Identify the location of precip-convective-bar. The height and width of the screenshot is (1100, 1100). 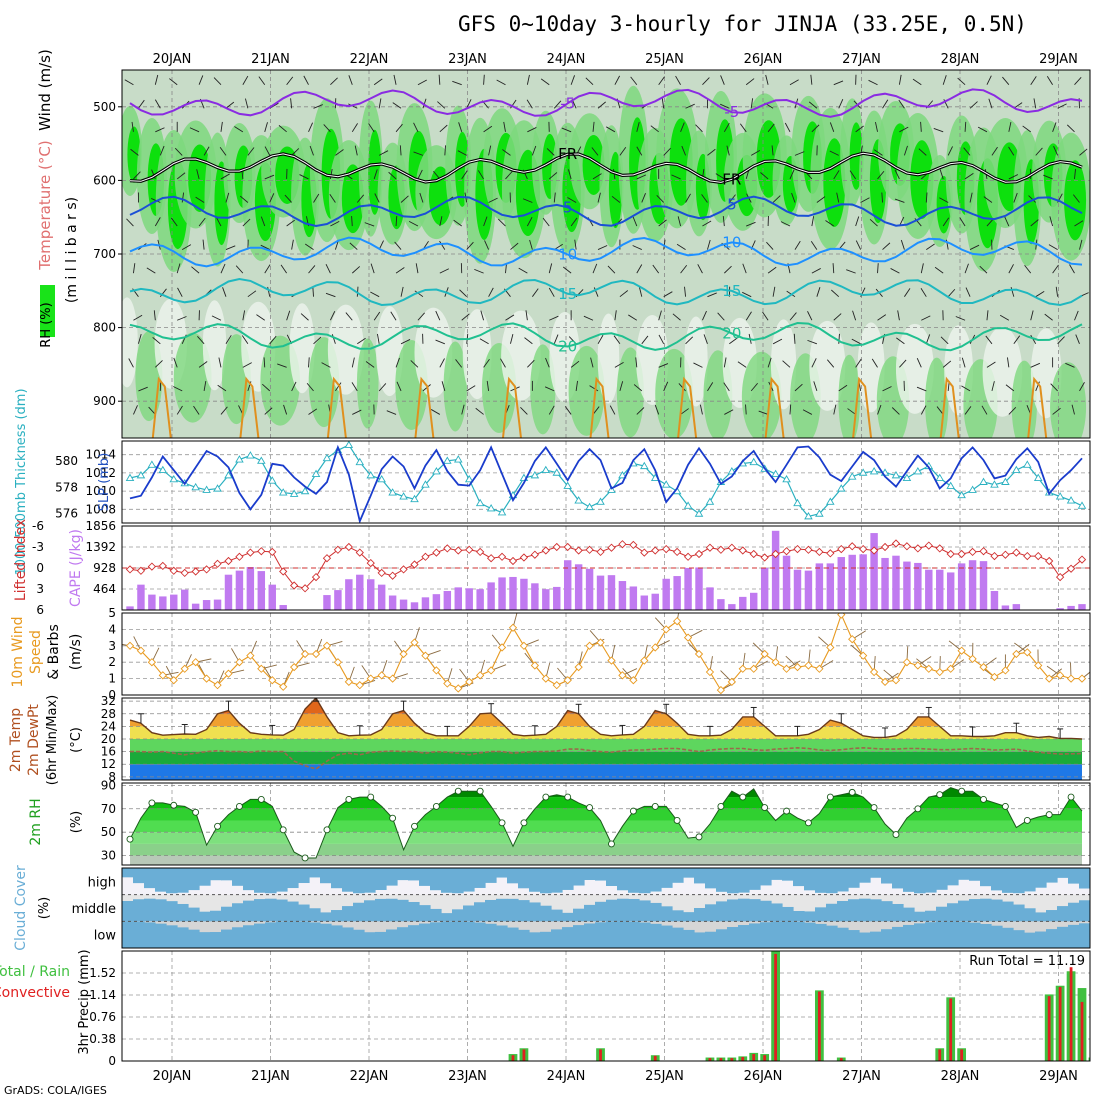
(600, 1055).